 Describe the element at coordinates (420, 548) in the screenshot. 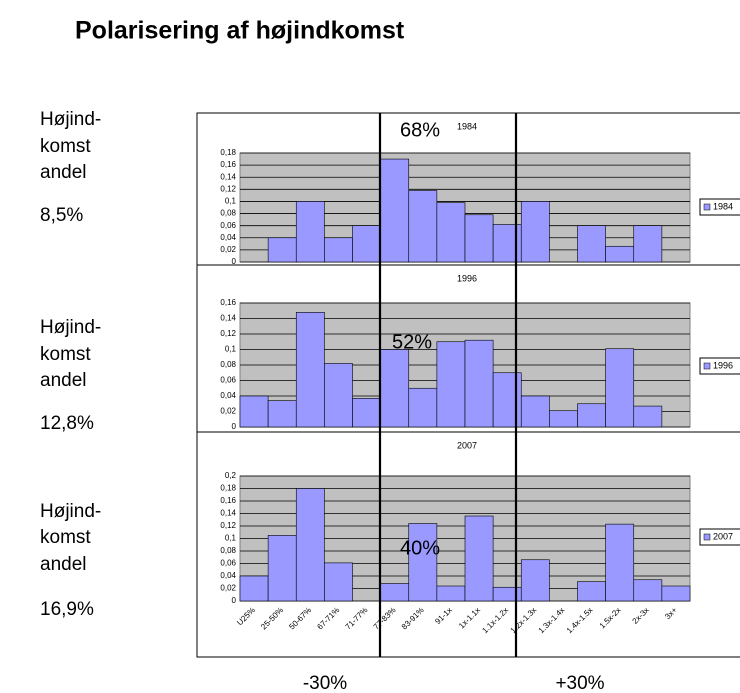

I see `annotation: 40%` at that location.